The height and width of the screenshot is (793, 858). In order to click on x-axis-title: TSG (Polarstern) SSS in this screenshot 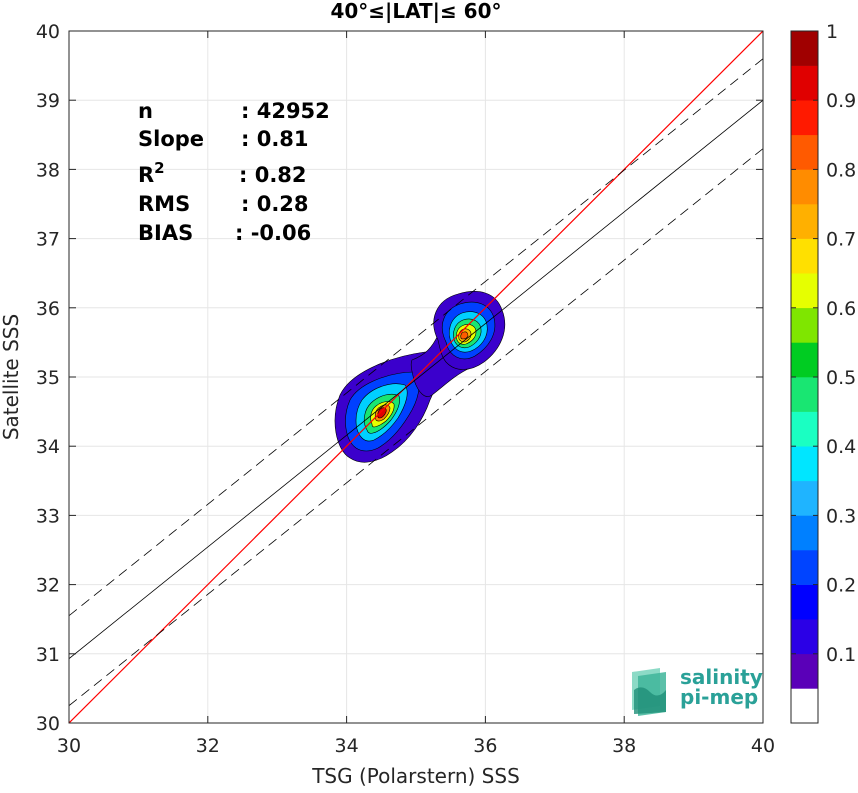, I will do `click(415, 776)`.